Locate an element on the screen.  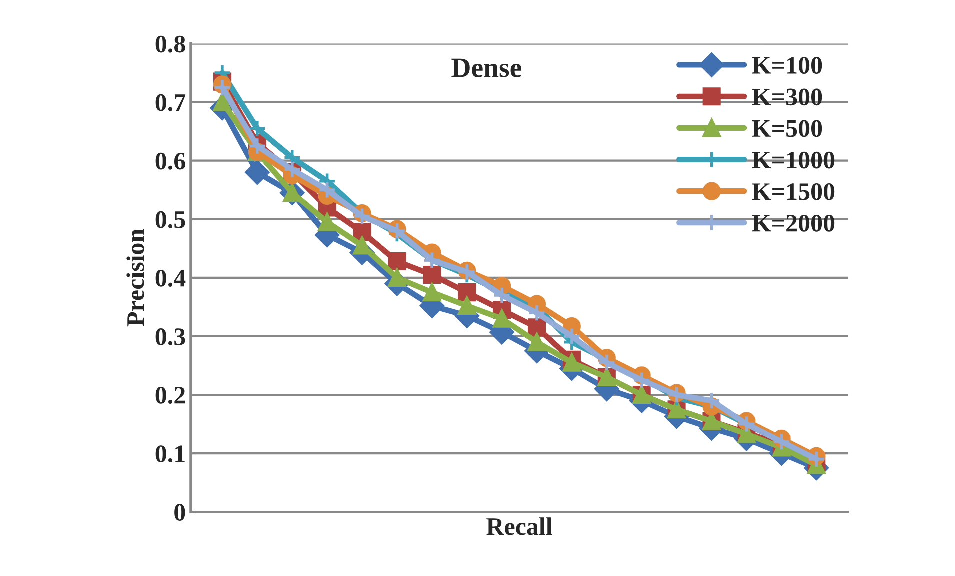
legend-label: K=500 is located at coordinates (787, 129).